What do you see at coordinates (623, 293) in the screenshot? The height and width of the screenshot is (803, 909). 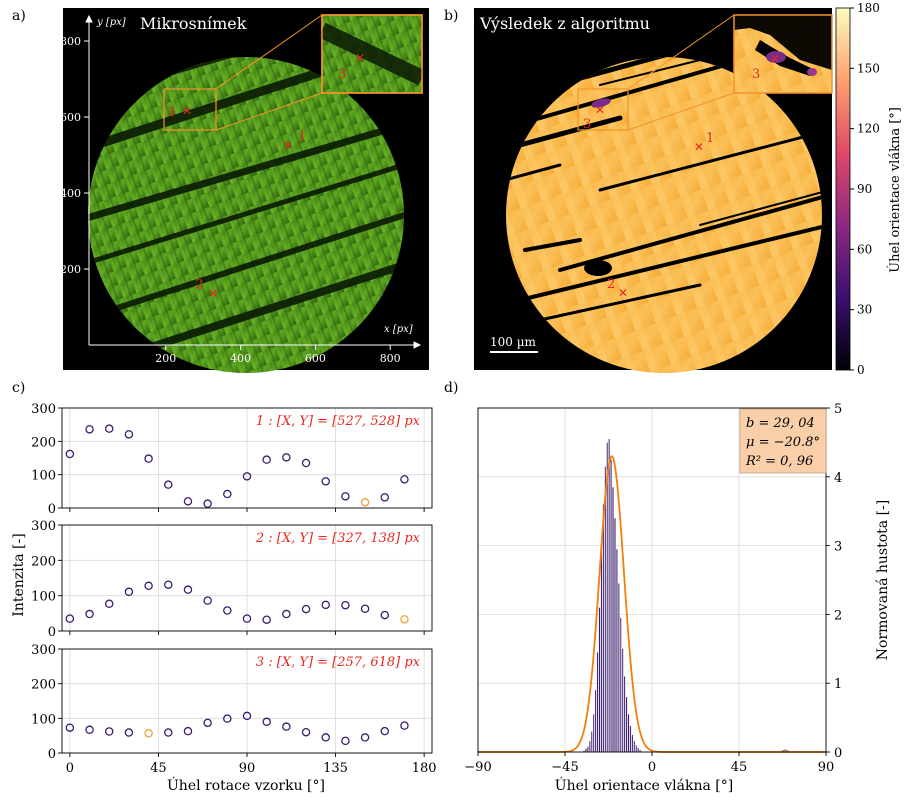 I see `result-point-2-marker: ✕` at bounding box center [623, 293].